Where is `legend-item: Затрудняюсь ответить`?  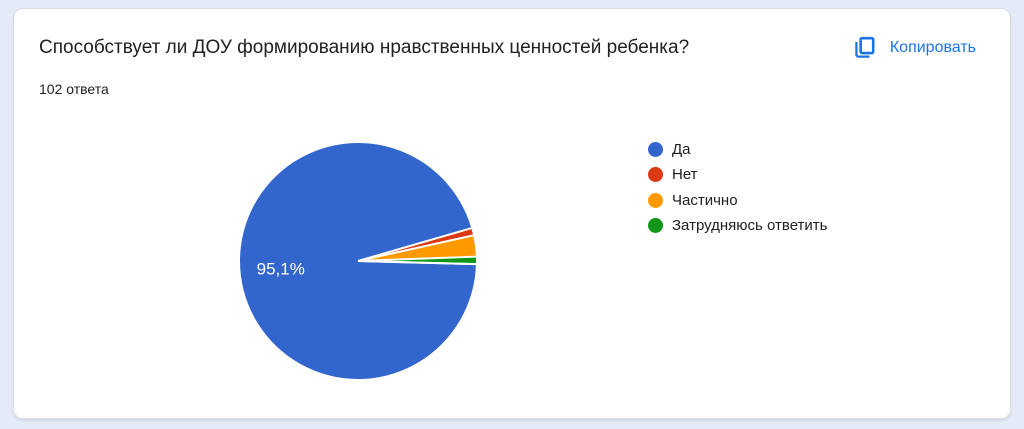
legend-item: Затрудняюсь ответить is located at coordinates (737, 225).